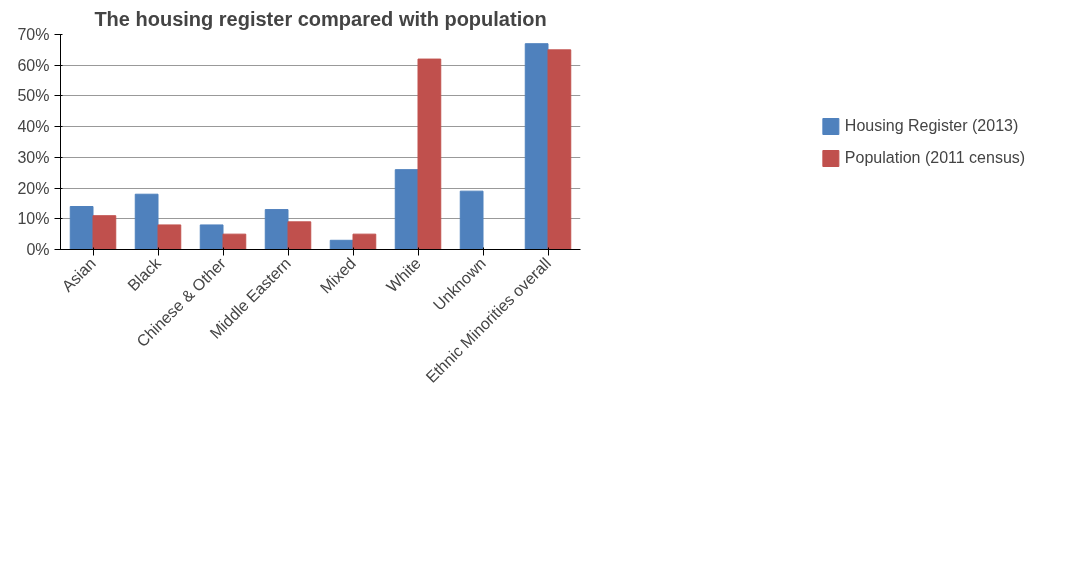  I want to click on chart-title: The housing register compared with population, so click(320, 18).